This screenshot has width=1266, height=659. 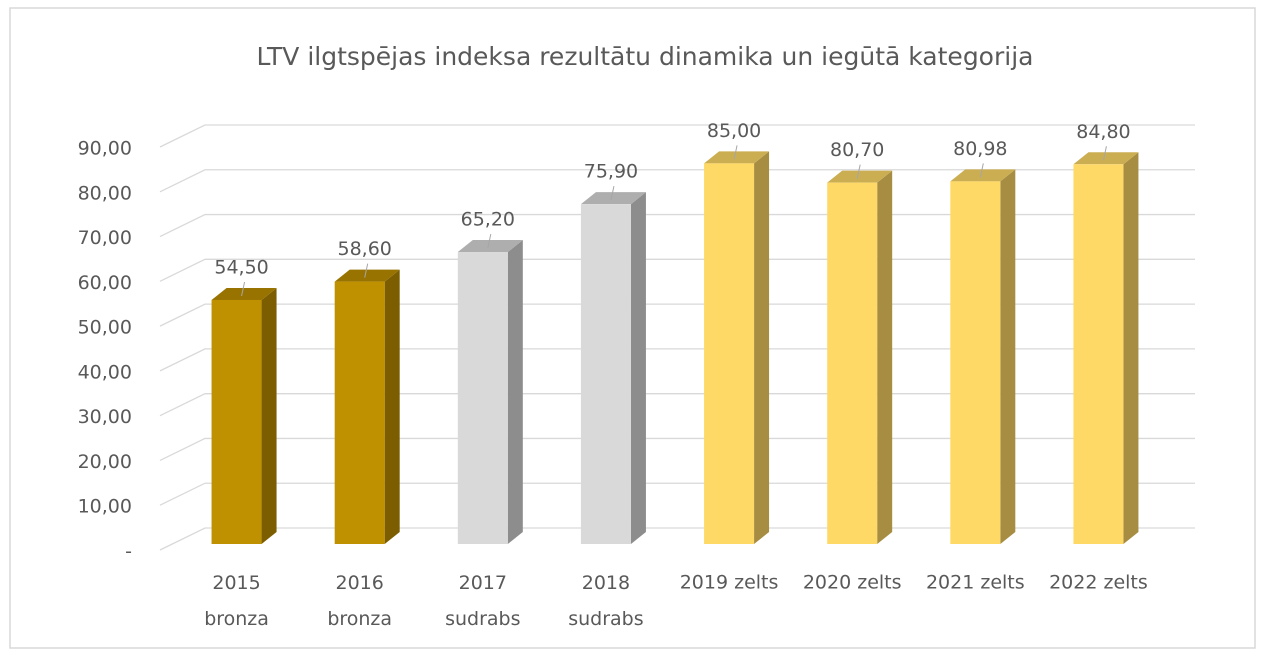 I want to click on x-tick-label: 2020 zelts, so click(x=852, y=583).